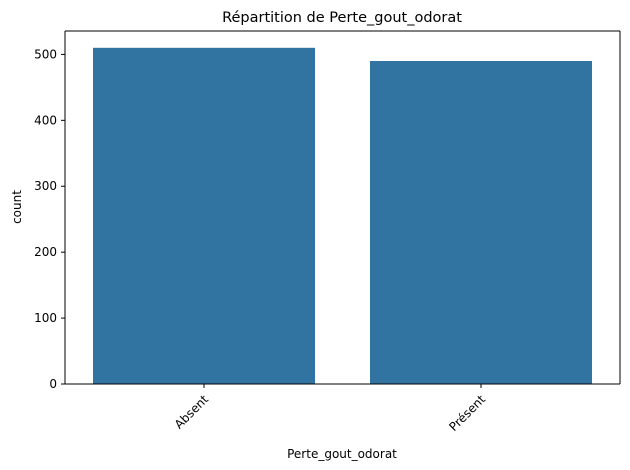 The height and width of the screenshot is (470, 630). I want to click on x-axis-label: Perte_gout_odorat, so click(342, 454).